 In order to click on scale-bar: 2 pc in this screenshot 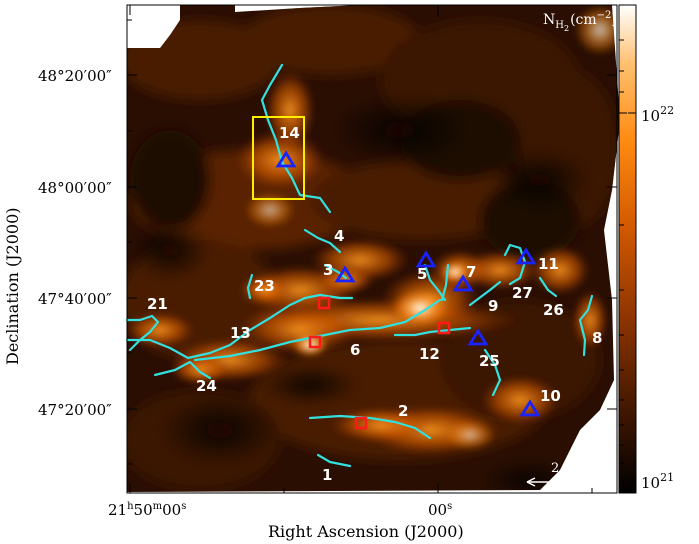, I will do `click(567, 474)`.